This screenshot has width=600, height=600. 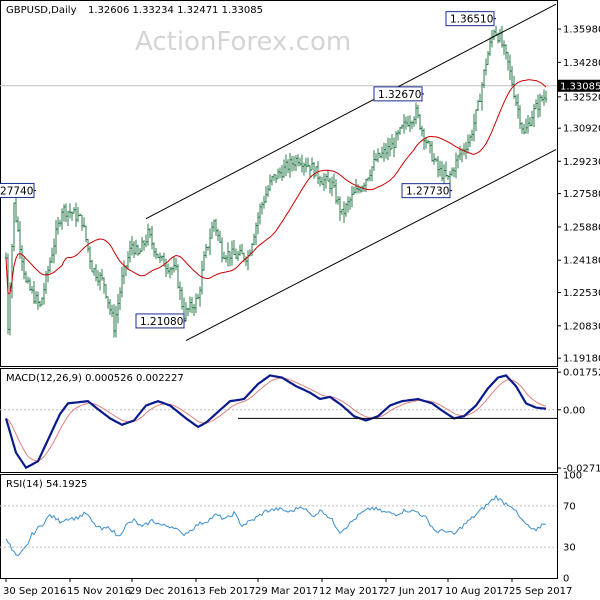 I want to click on date-axis-label: 13 Feb 2017, so click(x=224, y=591).